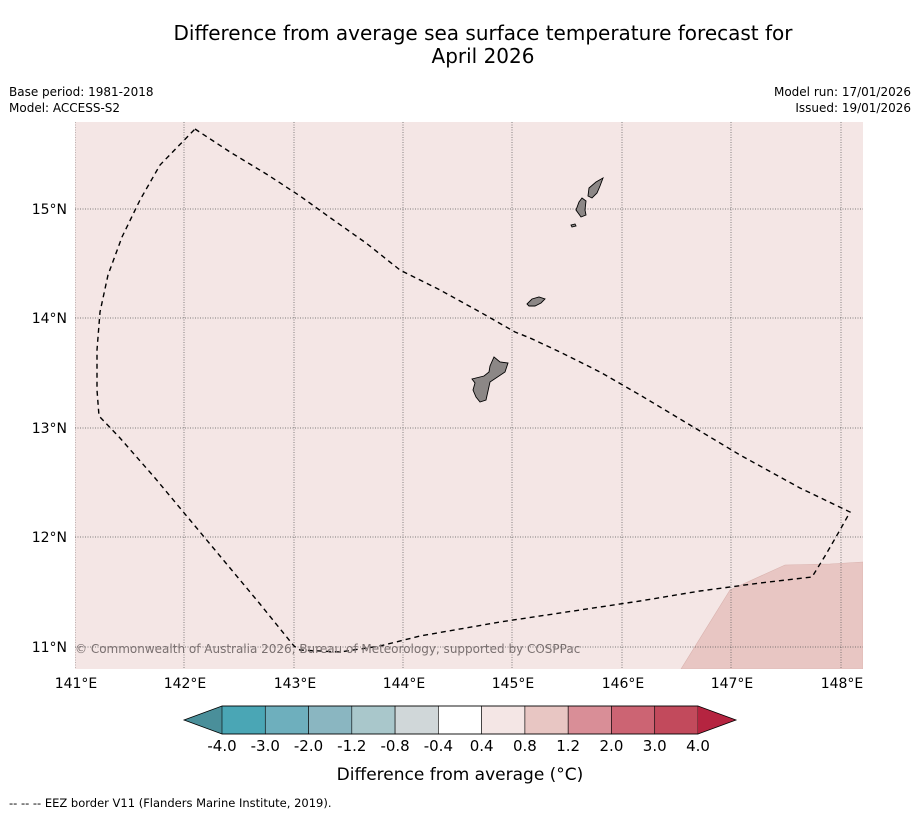 This screenshot has width=919, height=816. I want to click on colorbar-tick-label: 4.0, so click(698, 746).